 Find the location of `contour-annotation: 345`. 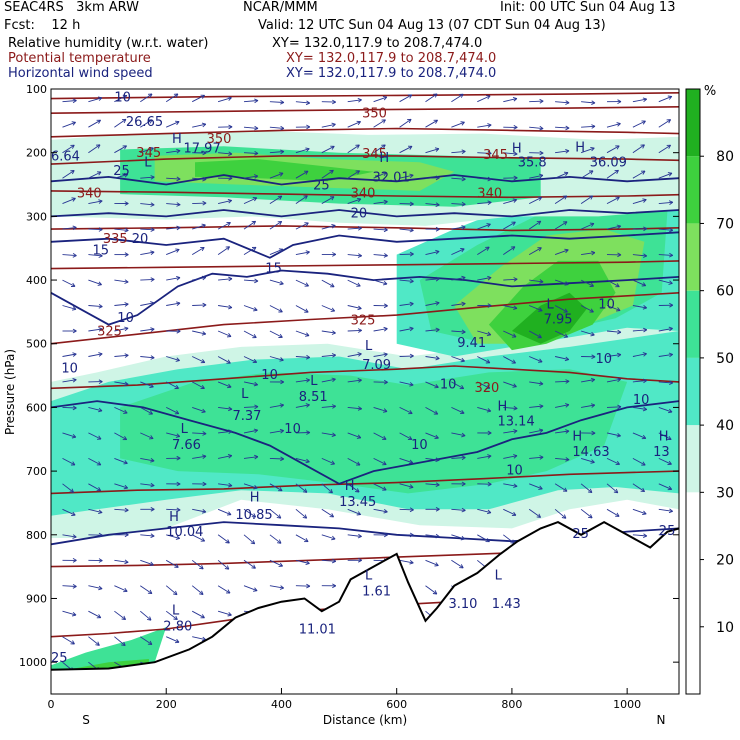

contour-annotation: 345 is located at coordinates (495, 155).